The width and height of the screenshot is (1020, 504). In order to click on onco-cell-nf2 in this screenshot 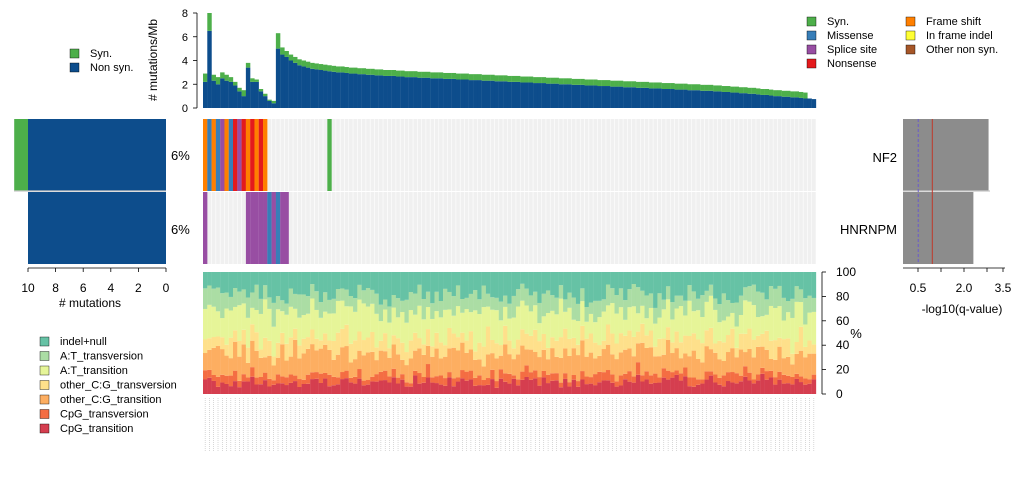, I will do `click(235, 155)`.